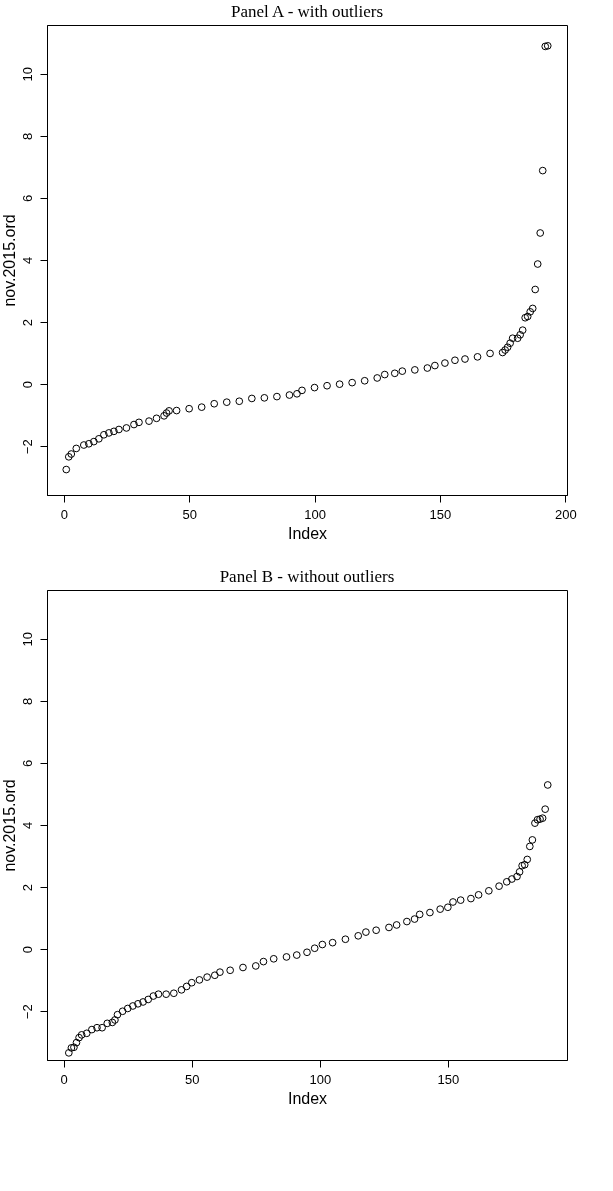 The width and height of the screenshot is (613, 1191). What do you see at coordinates (307, 11) in the screenshot?
I see `chart-title: Panel A - with outliers` at bounding box center [307, 11].